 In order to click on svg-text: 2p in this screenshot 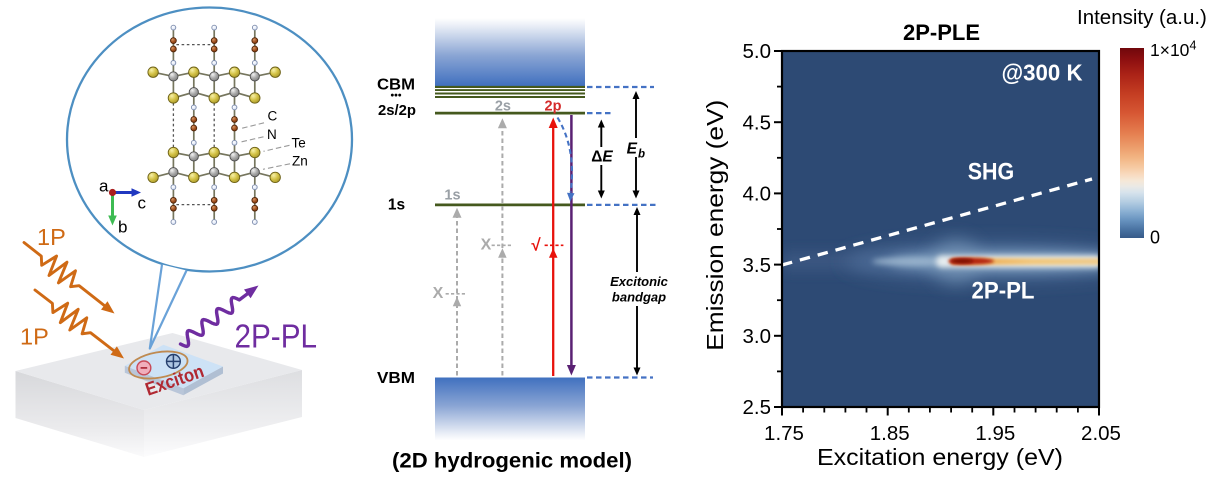, I will do `click(553, 106)`.